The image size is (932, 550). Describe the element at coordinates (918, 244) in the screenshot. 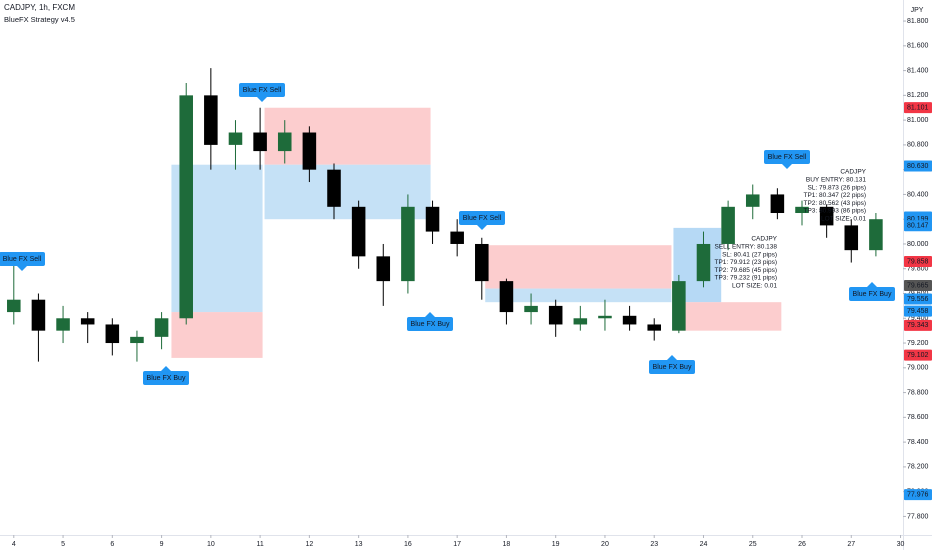

I see `y-tick-label: 80.000` at that location.